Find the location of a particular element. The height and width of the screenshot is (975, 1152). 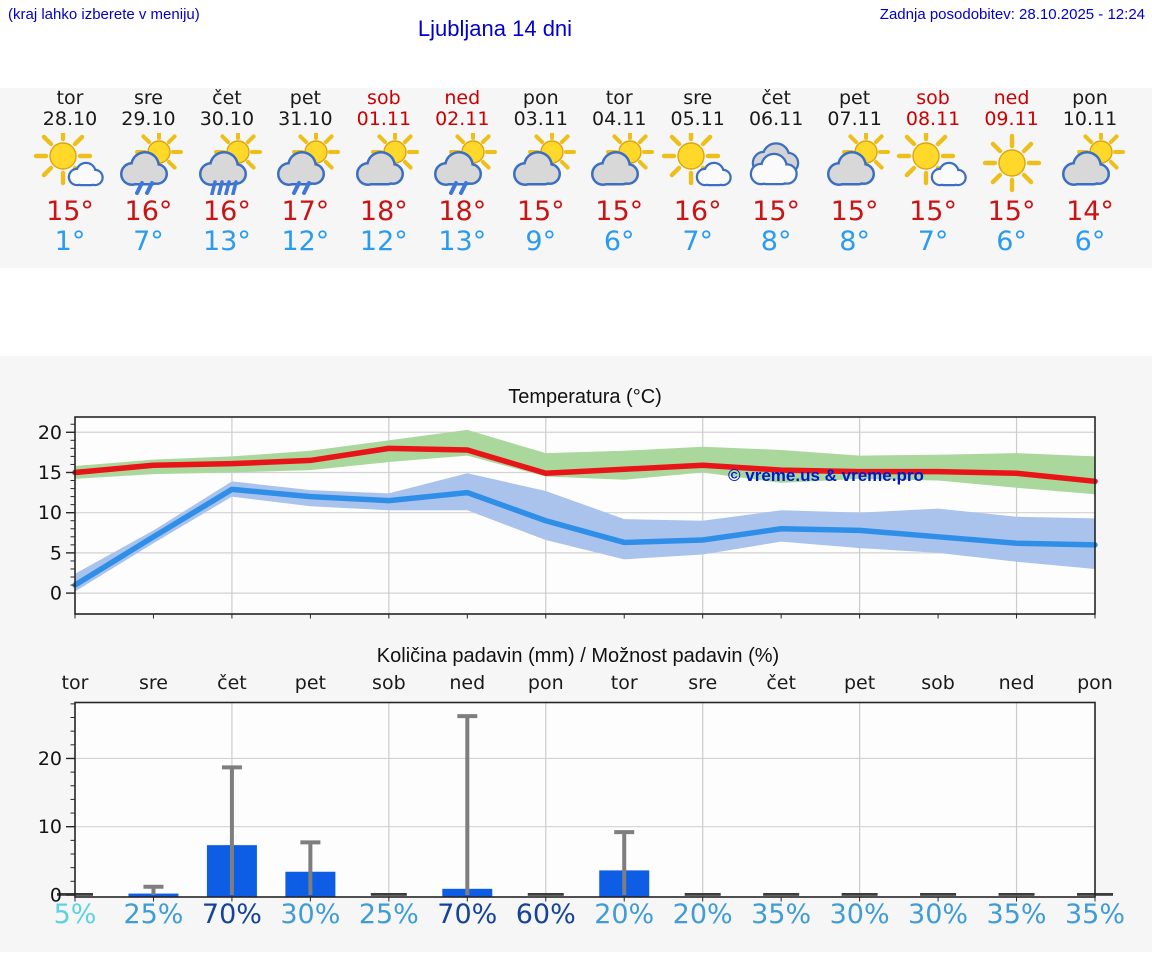

menu-hint-note: (kraj lahko izberete v meniju) is located at coordinates (104, 14).